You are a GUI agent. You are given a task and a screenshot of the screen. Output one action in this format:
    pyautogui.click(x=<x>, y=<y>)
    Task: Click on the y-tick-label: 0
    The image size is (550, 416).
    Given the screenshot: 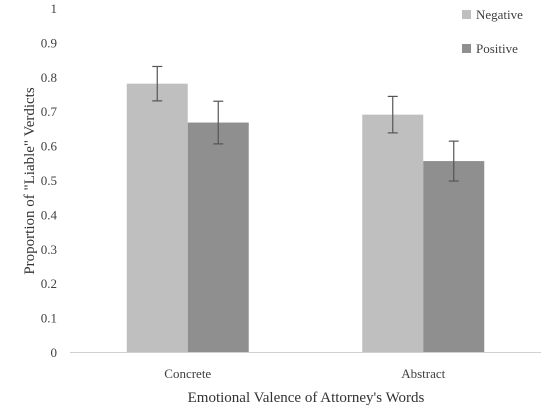 What is the action you would take?
    pyautogui.click(x=54, y=352)
    